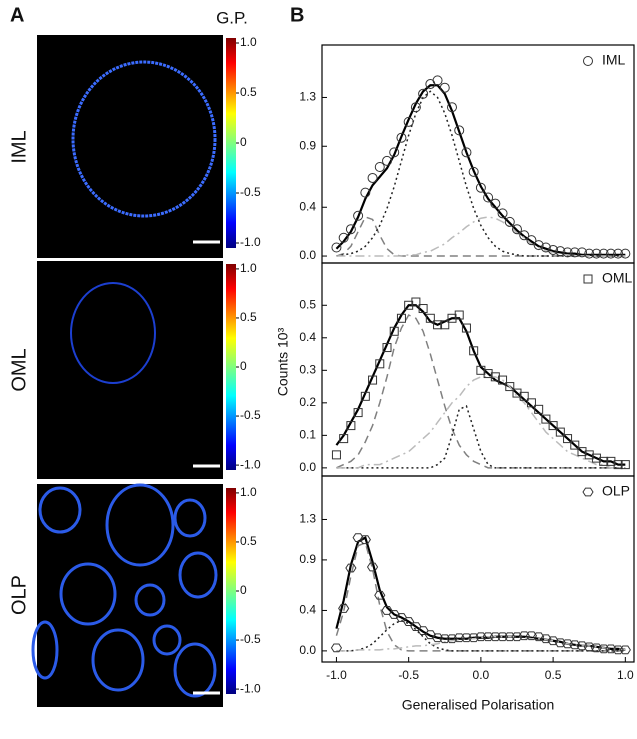 Image resolution: width=637 pixels, height=739 pixels. What do you see at coordinates (307, 402) in the screenshot?
I see `y-tick-label: 0.2` at bounding box center [307, 402].